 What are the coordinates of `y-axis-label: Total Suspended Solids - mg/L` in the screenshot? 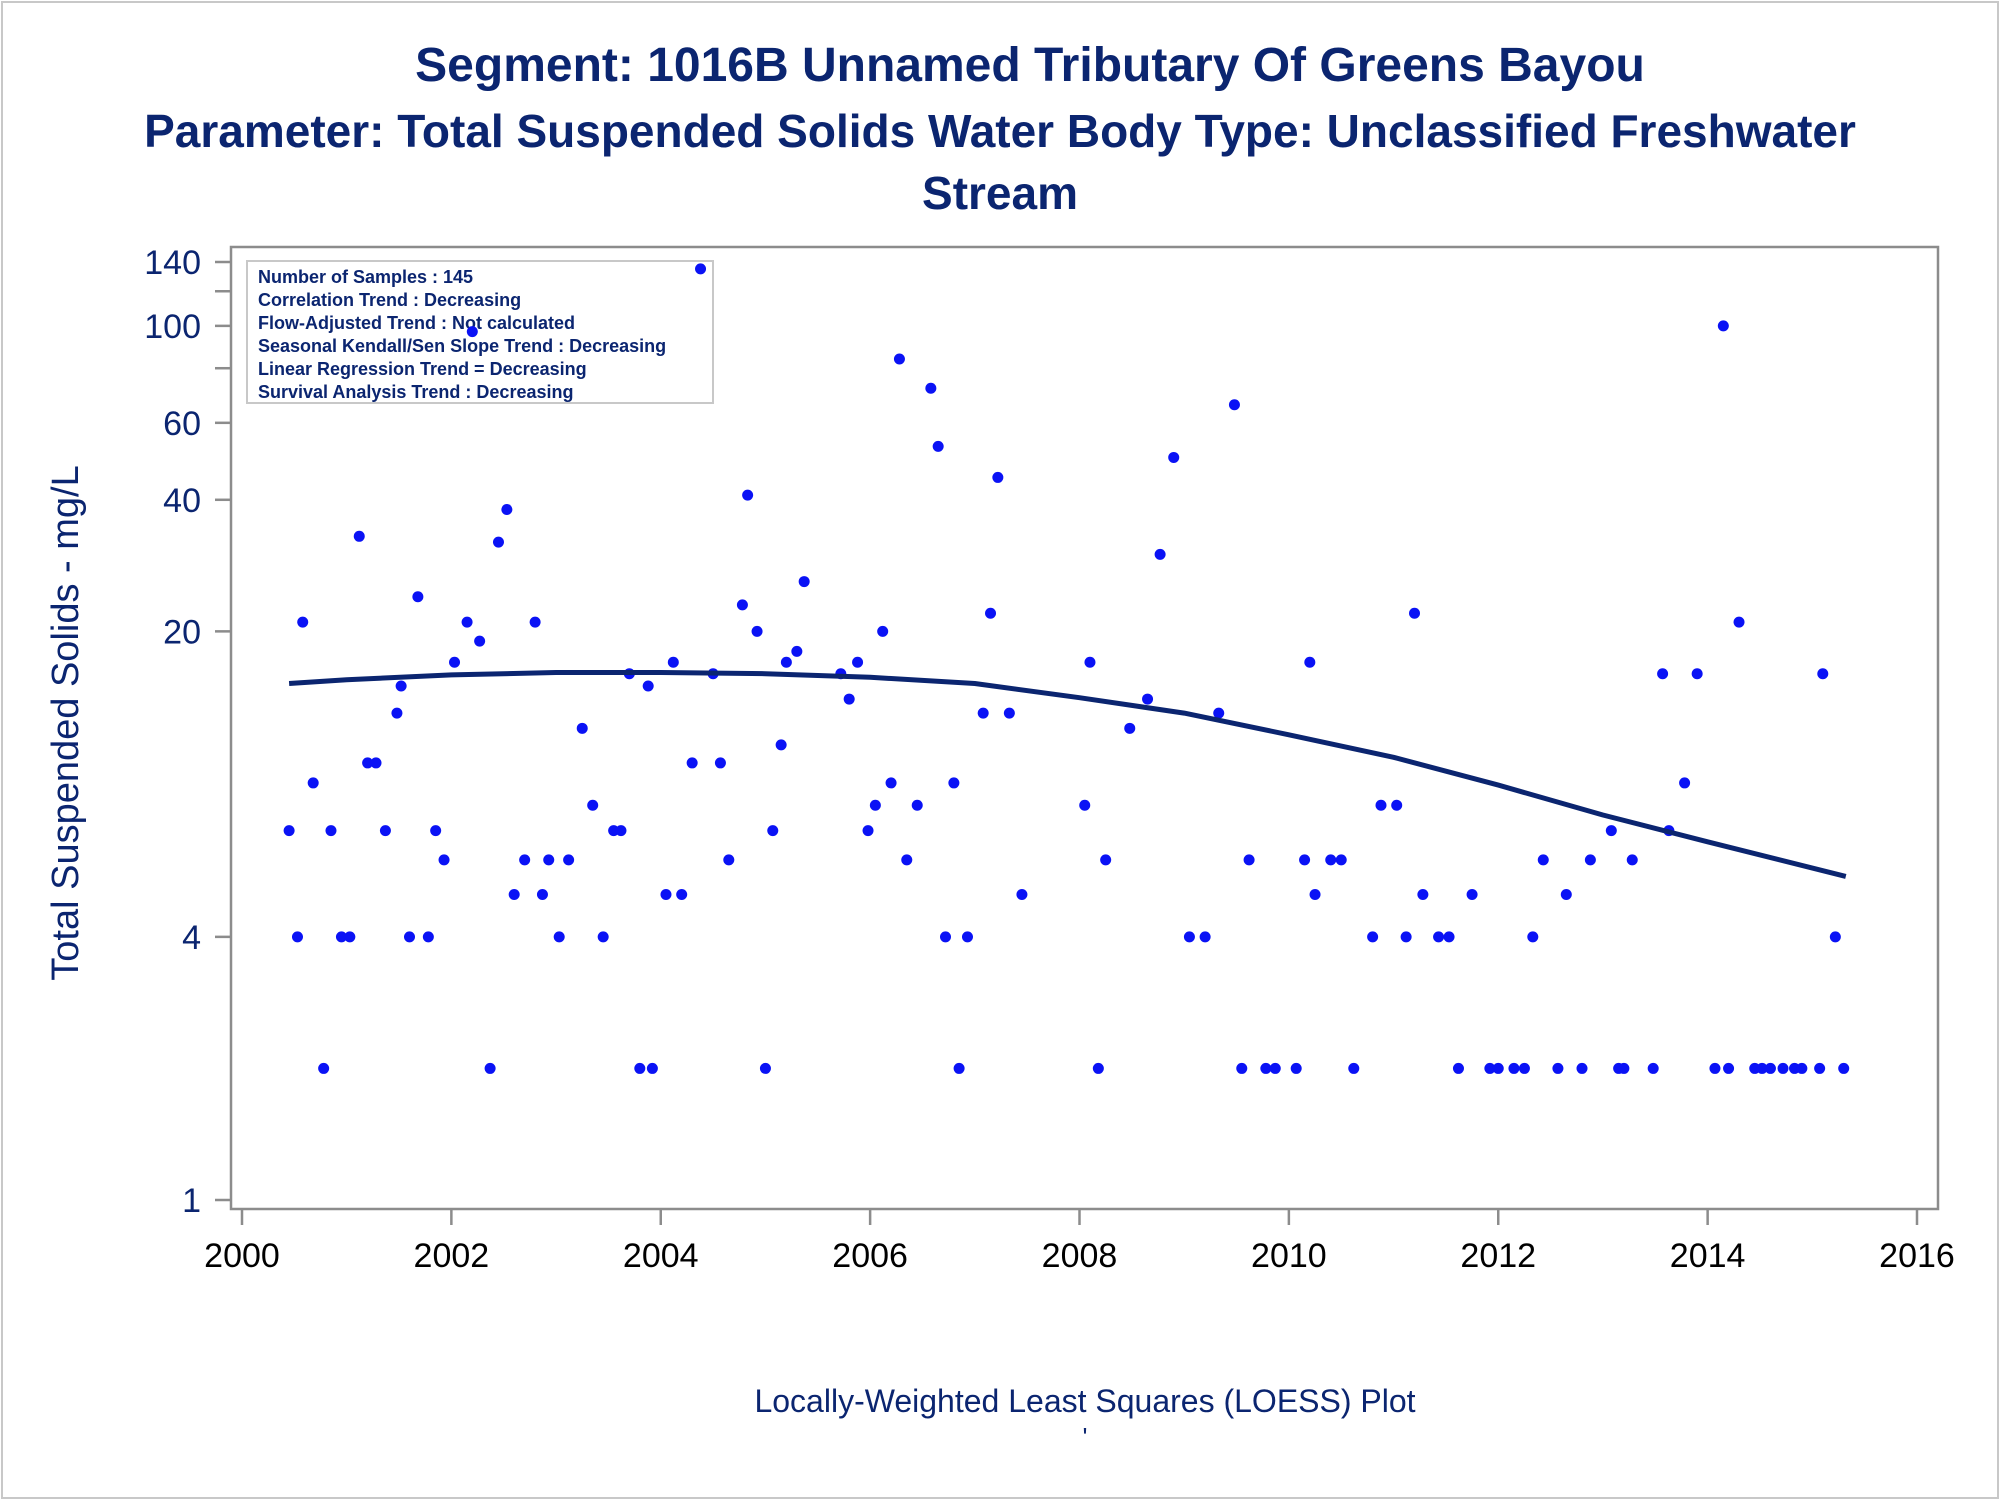 It's located at (66, 722).